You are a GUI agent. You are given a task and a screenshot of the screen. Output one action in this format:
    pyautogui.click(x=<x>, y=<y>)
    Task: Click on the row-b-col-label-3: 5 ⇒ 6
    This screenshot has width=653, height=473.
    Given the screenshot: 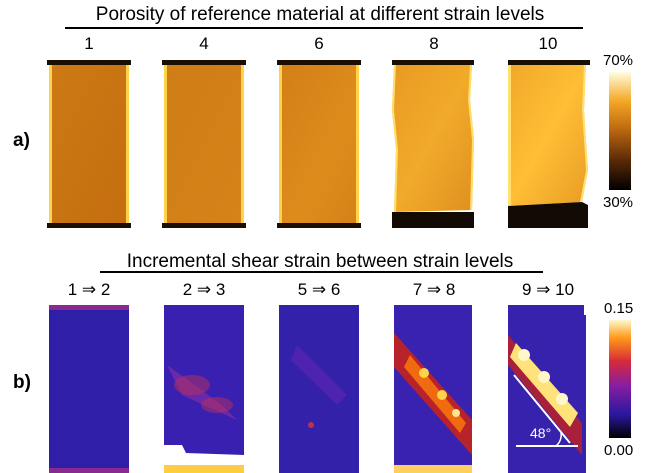 What is the action you would take?
    pyautogui.click(x=319, y=289)
    